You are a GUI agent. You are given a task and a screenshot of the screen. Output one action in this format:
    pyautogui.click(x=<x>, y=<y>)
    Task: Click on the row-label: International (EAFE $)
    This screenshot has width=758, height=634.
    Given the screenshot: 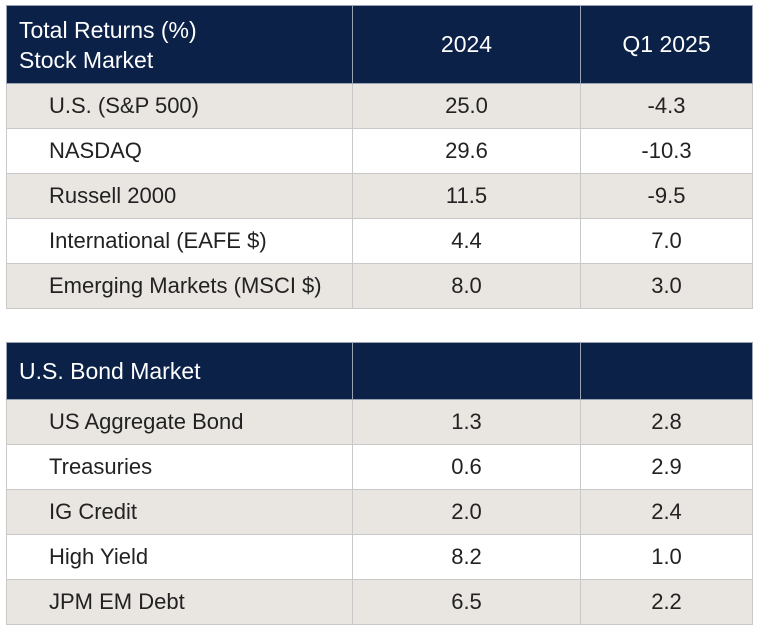 What is the action you would take?
    pyautogui.click(x=179, y=241)
    